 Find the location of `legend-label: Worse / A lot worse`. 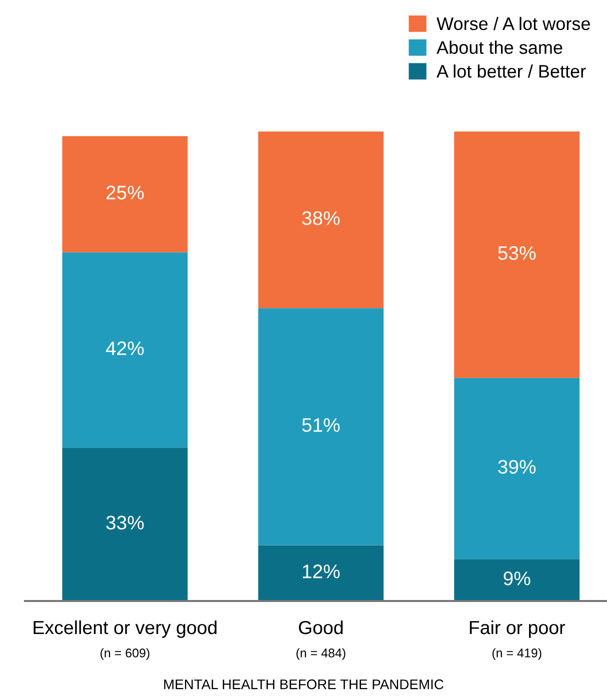

legend-label: Worse / A lot worse is located at coordinates (513, 23).